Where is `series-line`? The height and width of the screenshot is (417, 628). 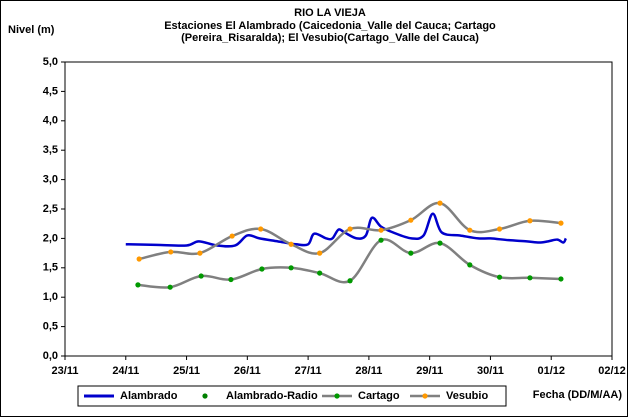 series-line is located at coordinates (346, 230).